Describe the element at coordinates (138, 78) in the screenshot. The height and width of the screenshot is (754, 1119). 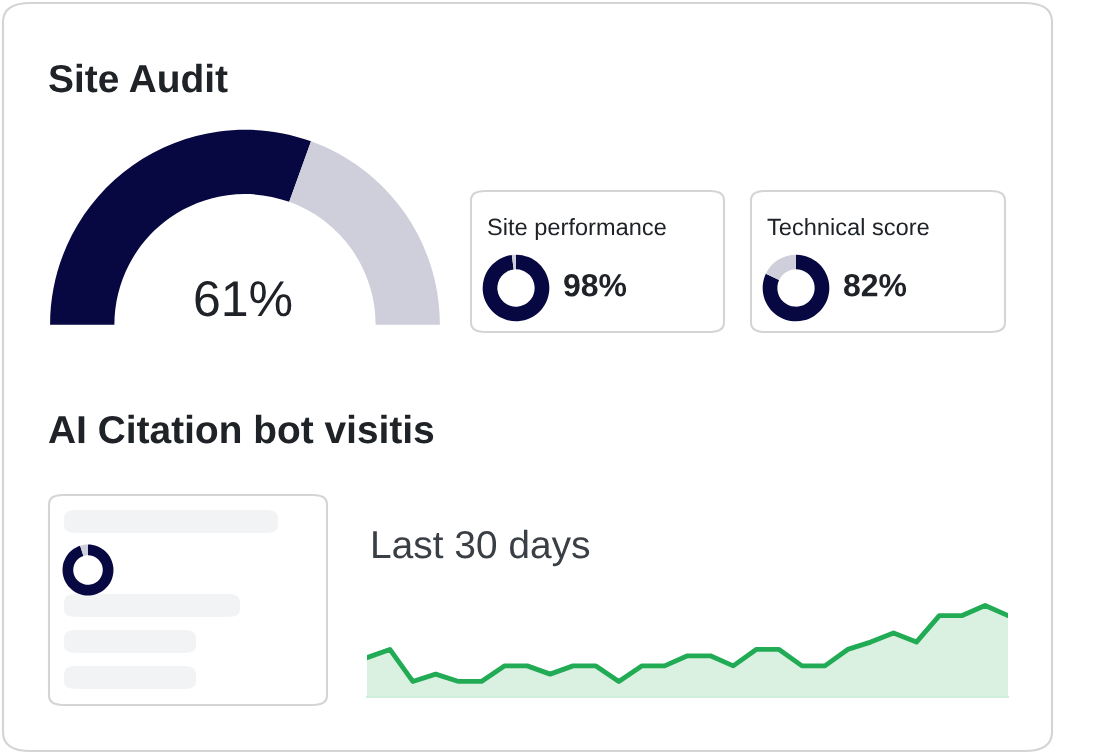
I see `chart-title: Site Audit` at that location.